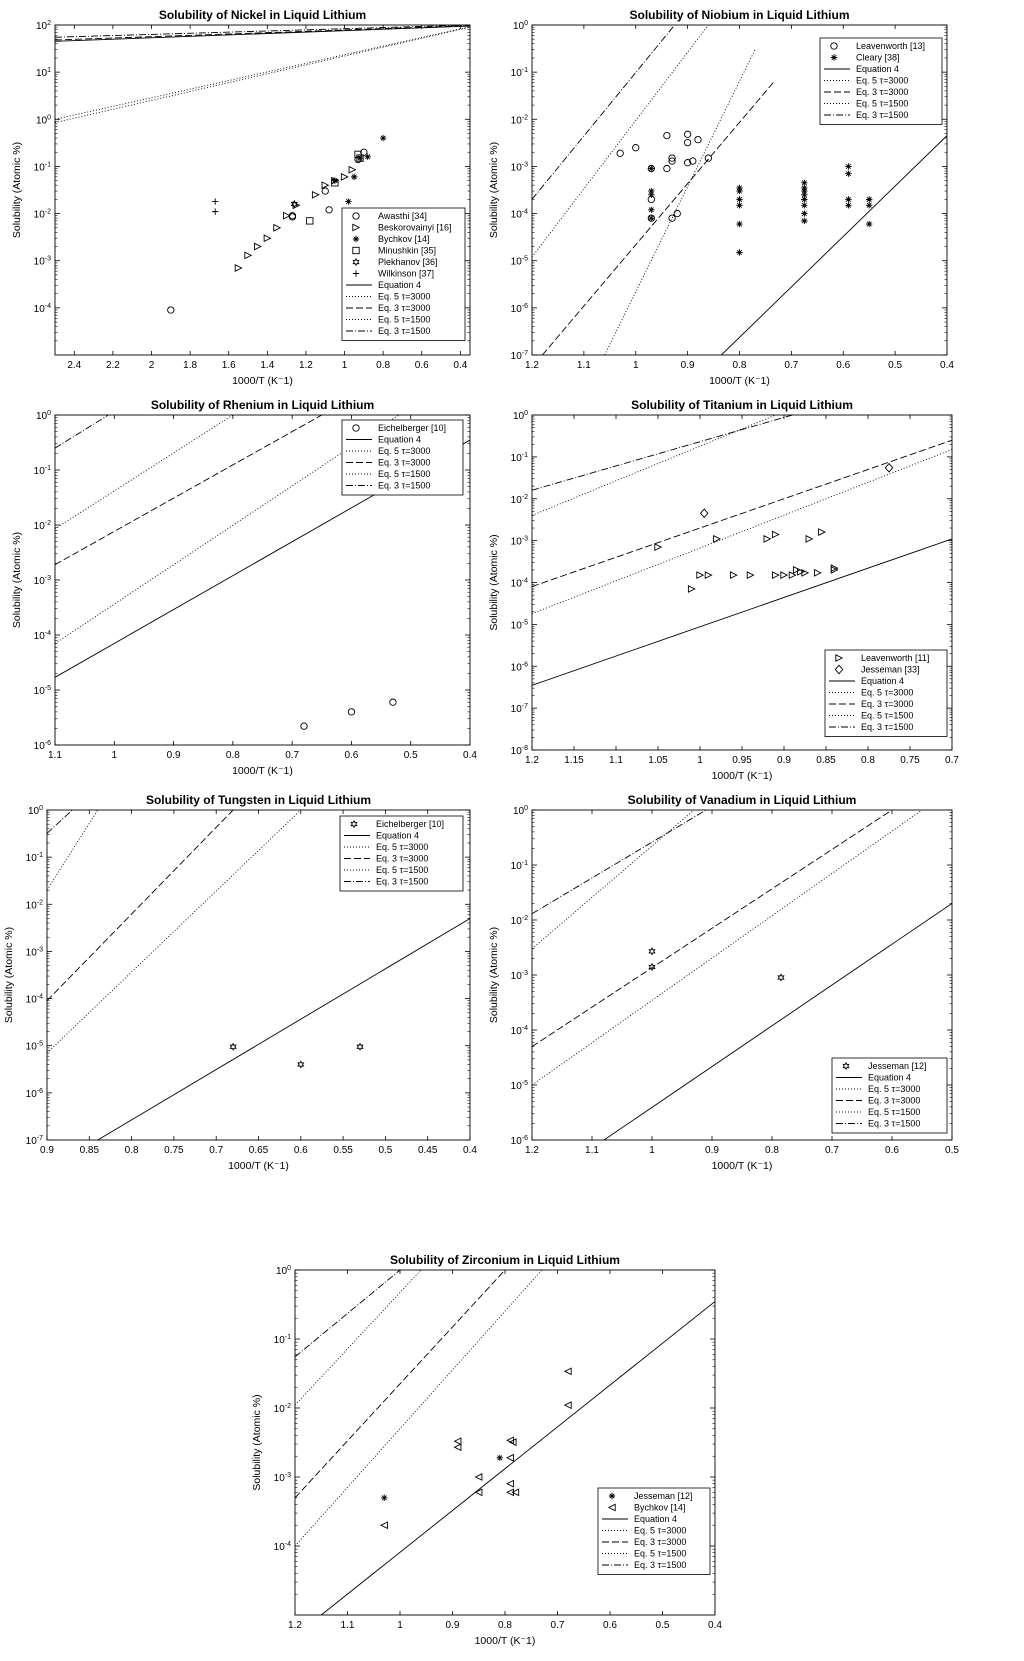  What do you see at coordinates (34, 858) in the screenshot?
I see `y-tick-label: 10⁻¹` at bounding box center [34, 858].